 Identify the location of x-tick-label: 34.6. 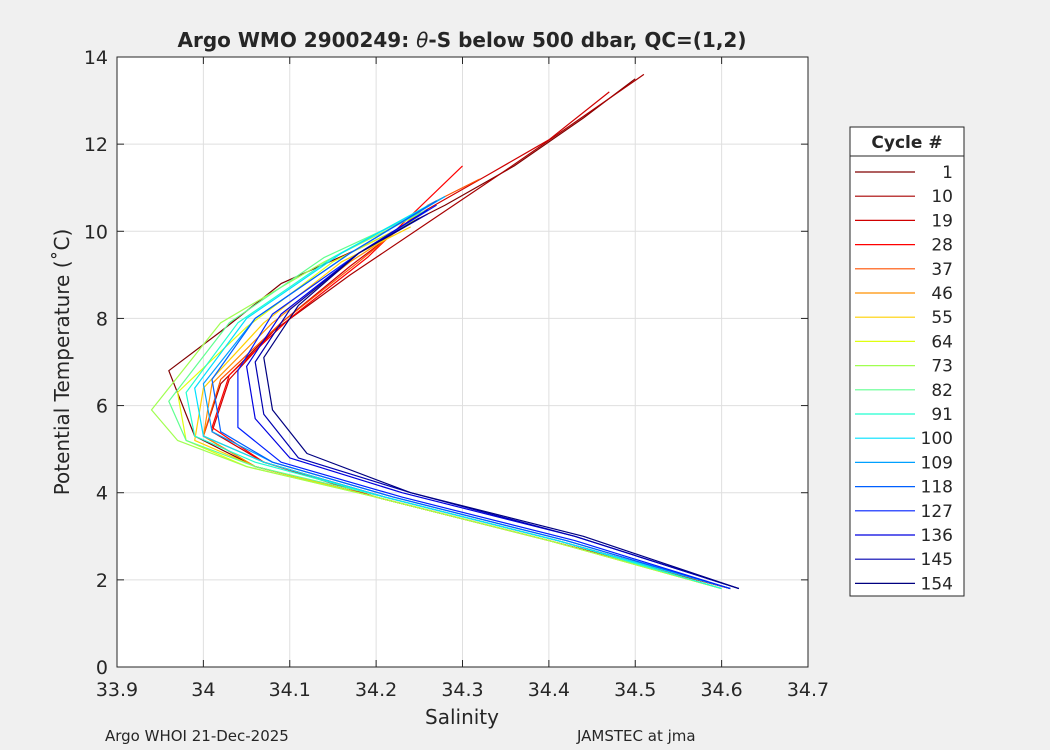
(721, 690).